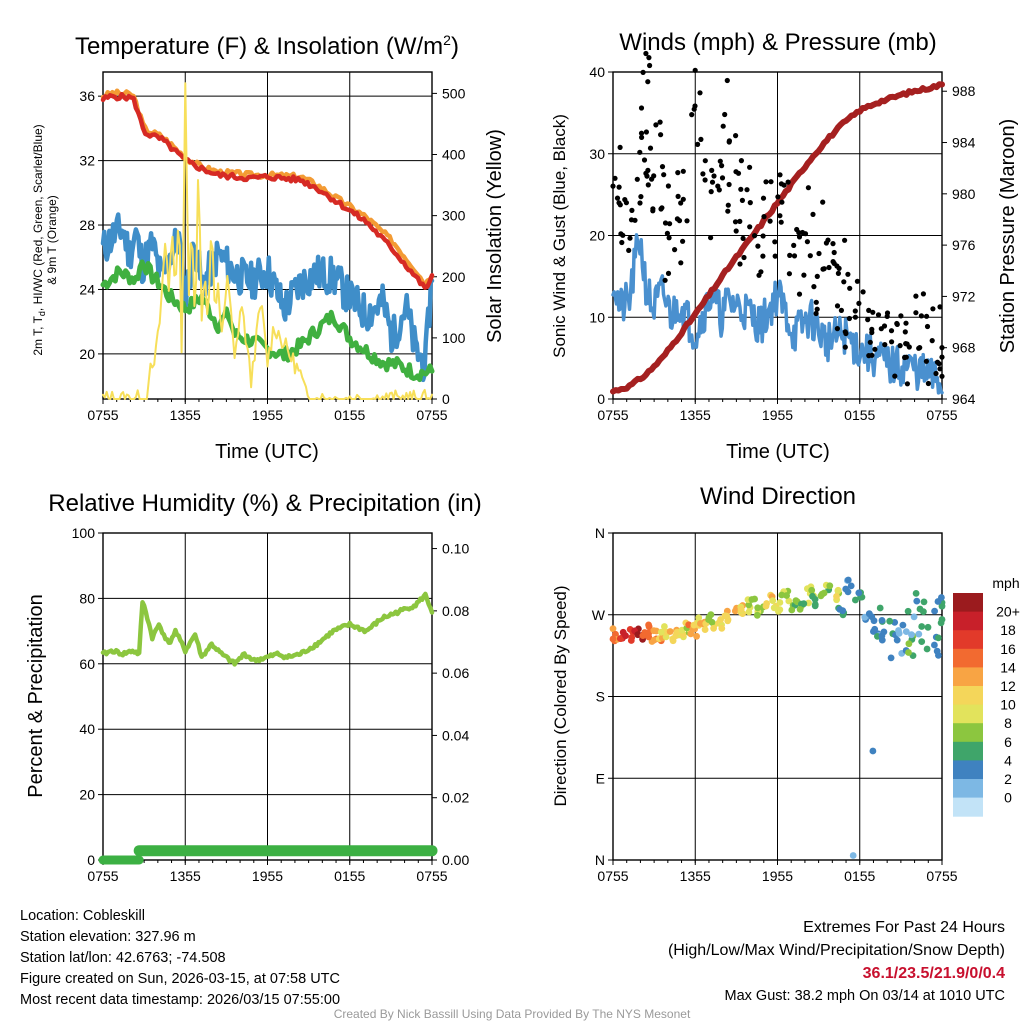 Image resolution: width=1024 pixels, height=1024 pixels. What do you see at coordinates (1008, 686) in the screenshot?
I see `legend-label: 12` at bounding box center [1008, 686].